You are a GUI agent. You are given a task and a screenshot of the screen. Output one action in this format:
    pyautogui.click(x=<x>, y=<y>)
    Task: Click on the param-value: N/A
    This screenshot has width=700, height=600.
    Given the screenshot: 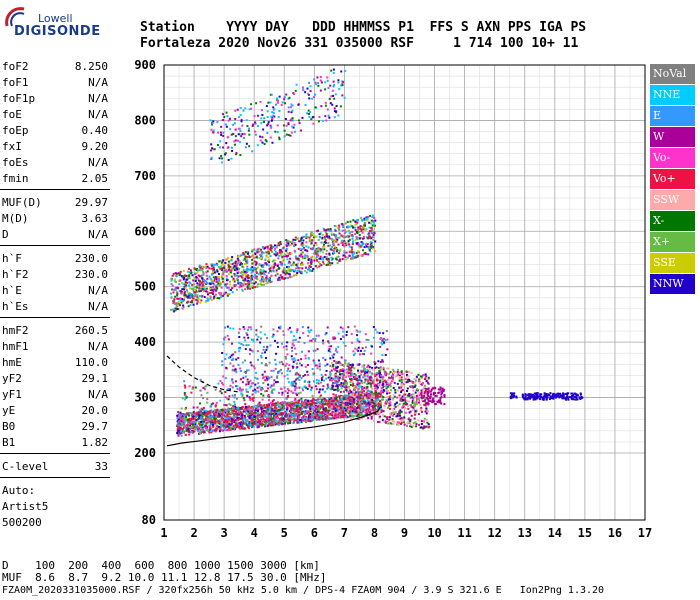 What is the action you would take?
    pyautogui.click(x=98, y=290)
    